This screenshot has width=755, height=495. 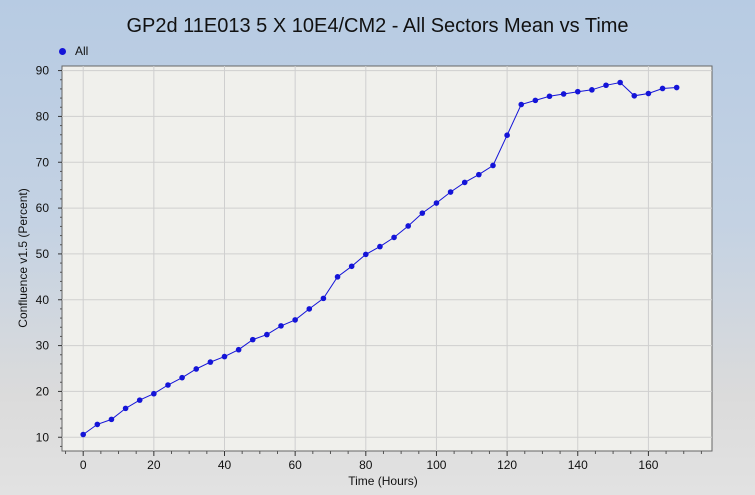 I want to click on y-tick-label: 20, so click(x=43, y=391).